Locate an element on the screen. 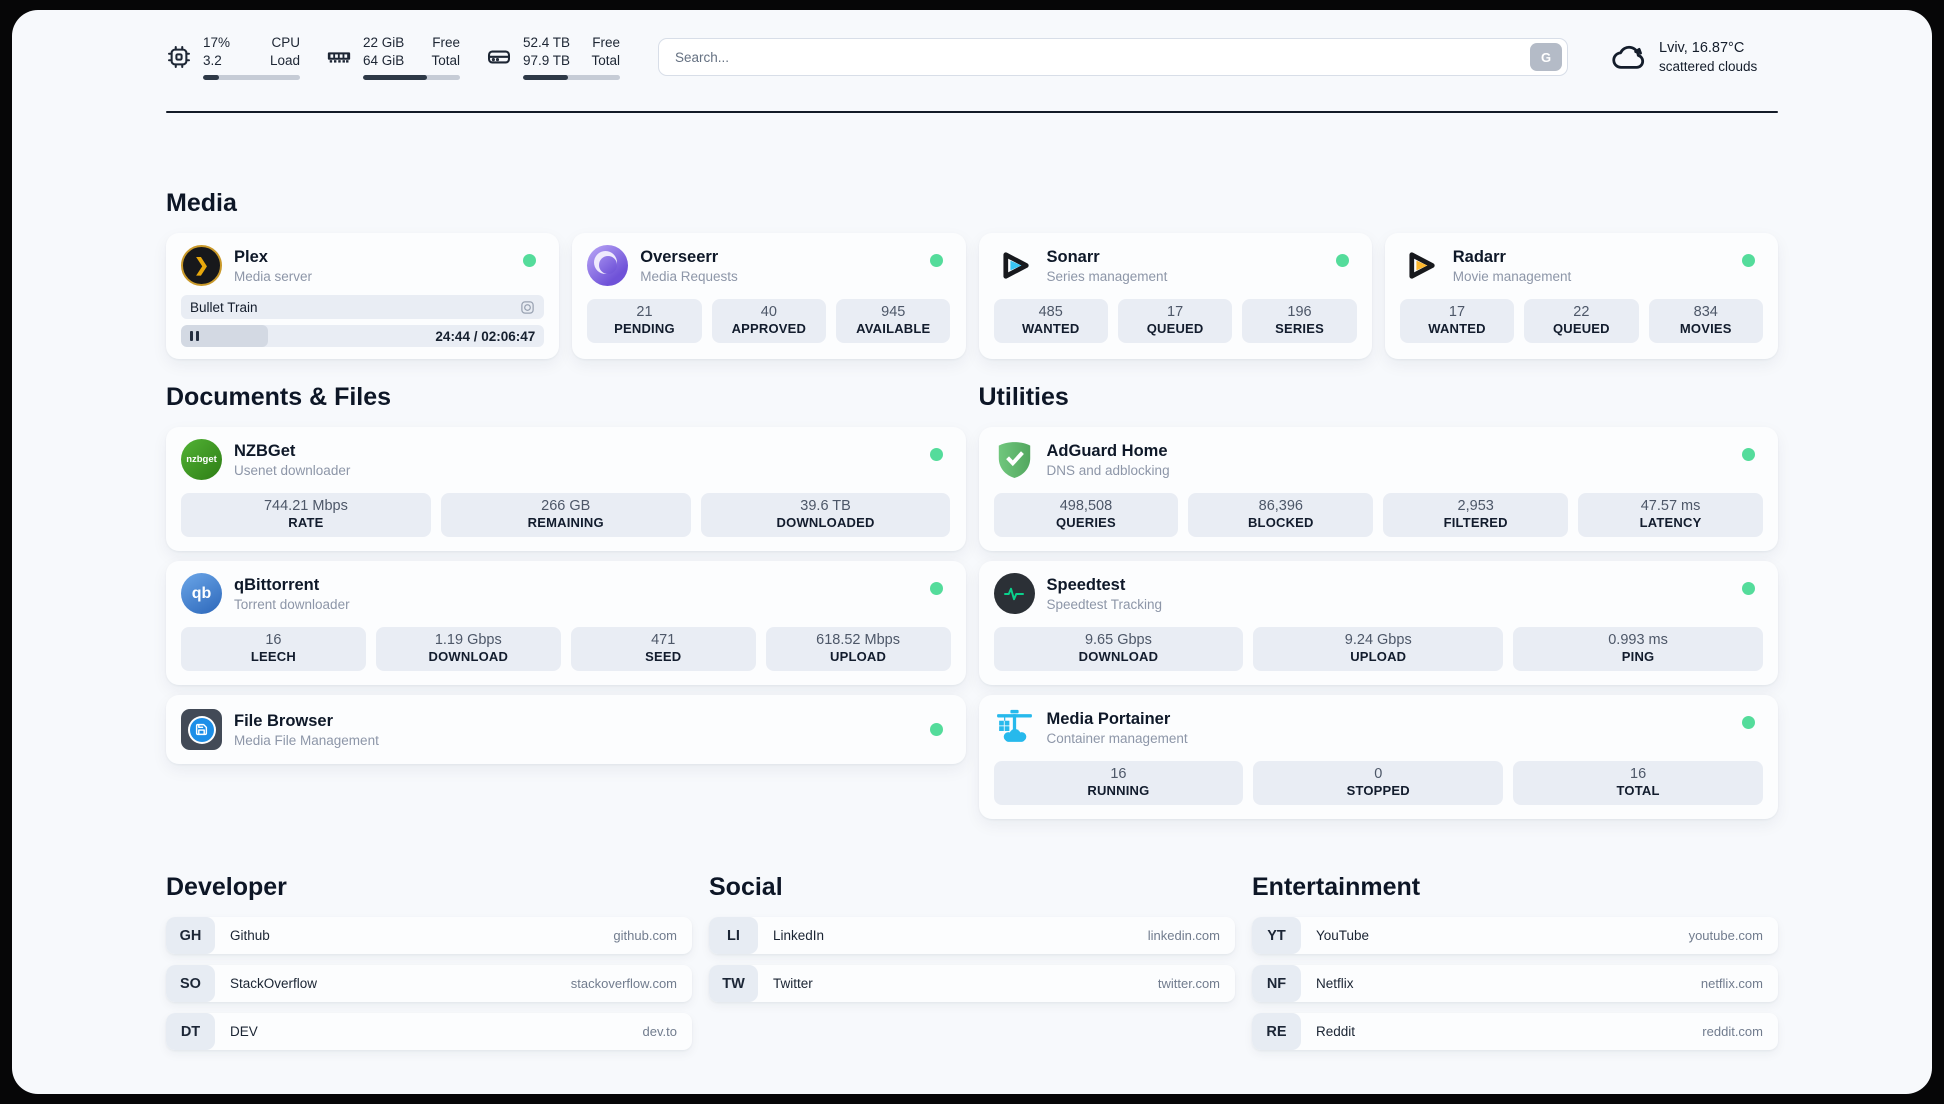 Image resolution: width=1944 pixels, height=1104 pixels. app-name: qBittorrent is located at coordinates (277, 584).